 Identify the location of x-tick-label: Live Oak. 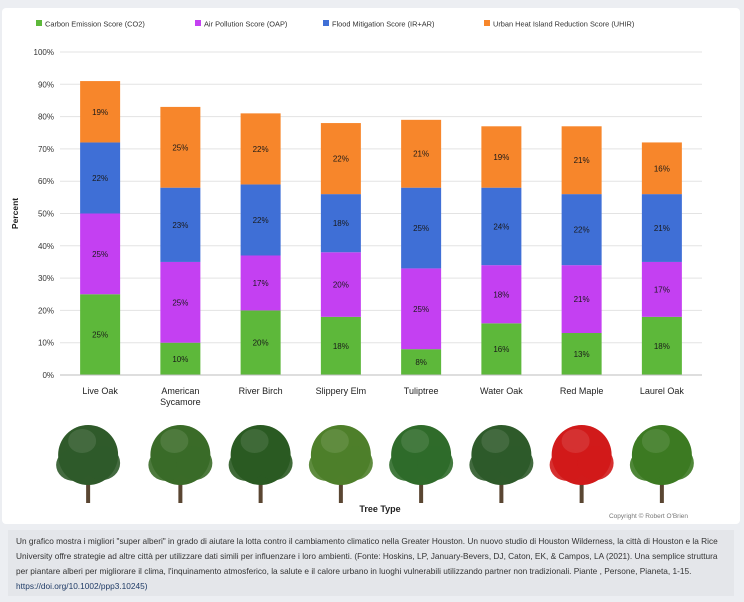
(100, 391).